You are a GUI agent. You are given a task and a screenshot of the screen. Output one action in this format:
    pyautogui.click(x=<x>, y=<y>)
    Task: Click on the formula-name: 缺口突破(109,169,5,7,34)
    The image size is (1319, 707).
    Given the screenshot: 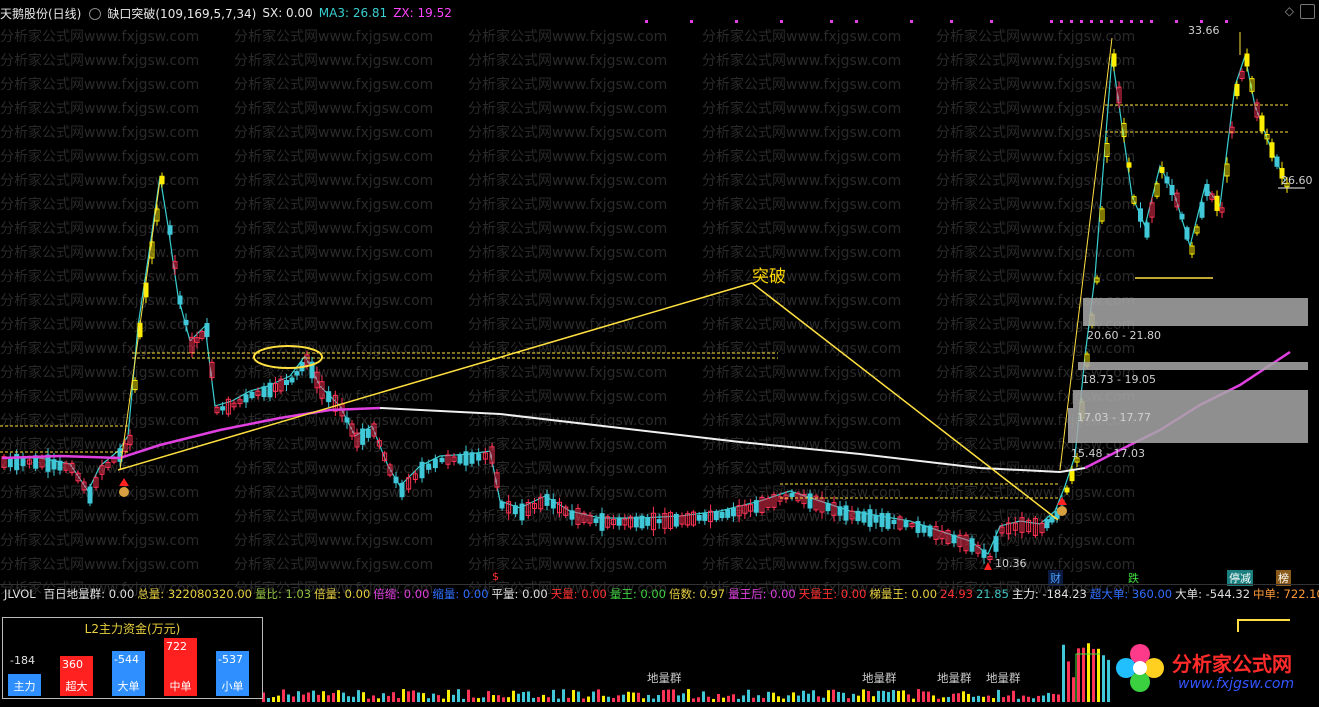 What is the action you would take?
    pyautogui.click(x=182, y=13)
    